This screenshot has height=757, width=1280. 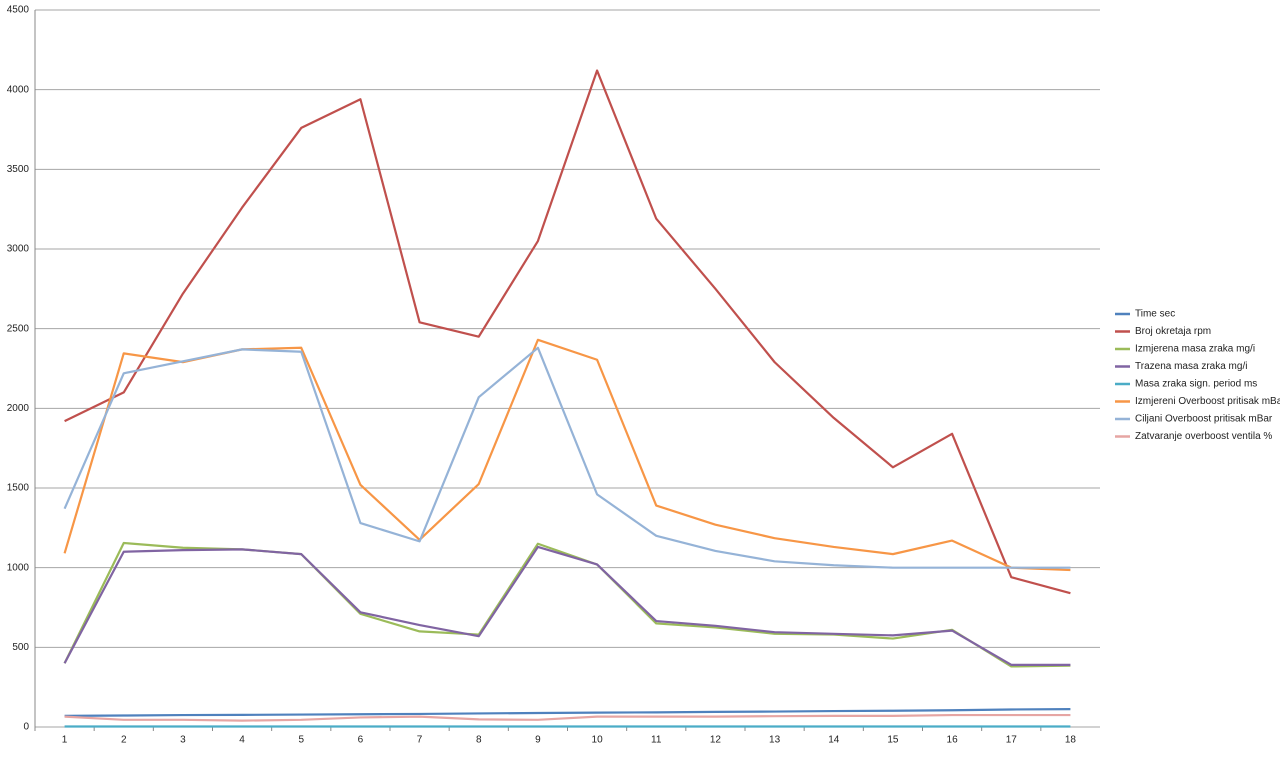 What do you see at coordinates (1012, 740) in the screenshot?
I see `x-tick-label: 17` at bounding box center [1012, 740].